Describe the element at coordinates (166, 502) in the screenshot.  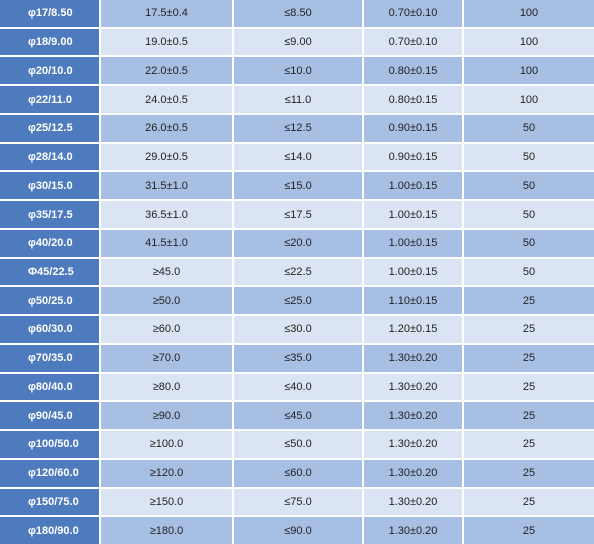
I see `table-cell: ≥150.0` at that location.